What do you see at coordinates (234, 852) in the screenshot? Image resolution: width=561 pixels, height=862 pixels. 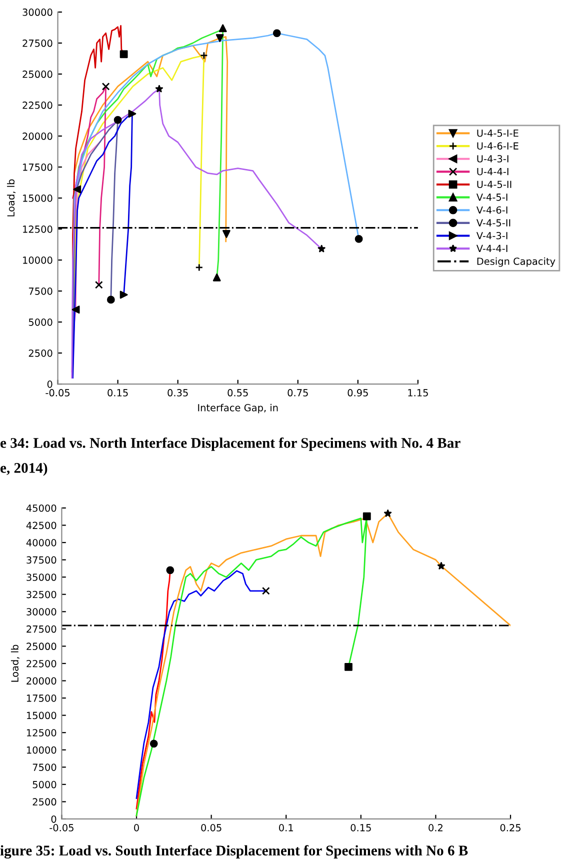 I see `text: igure 35: Load vs. South Interface Displacement for Specimens with No 6 B` at bounding box center [234, 852].